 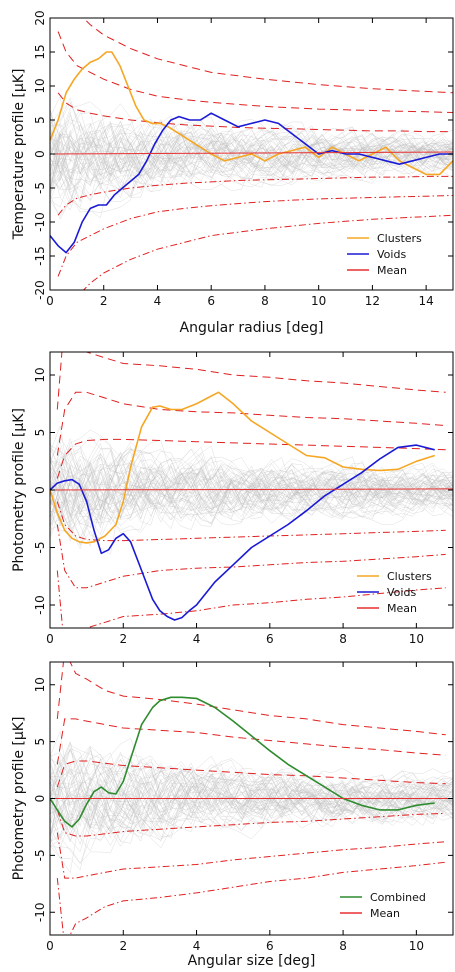 I want to click on legend-label-clusters: Clusters, so click(x=409, y=576).